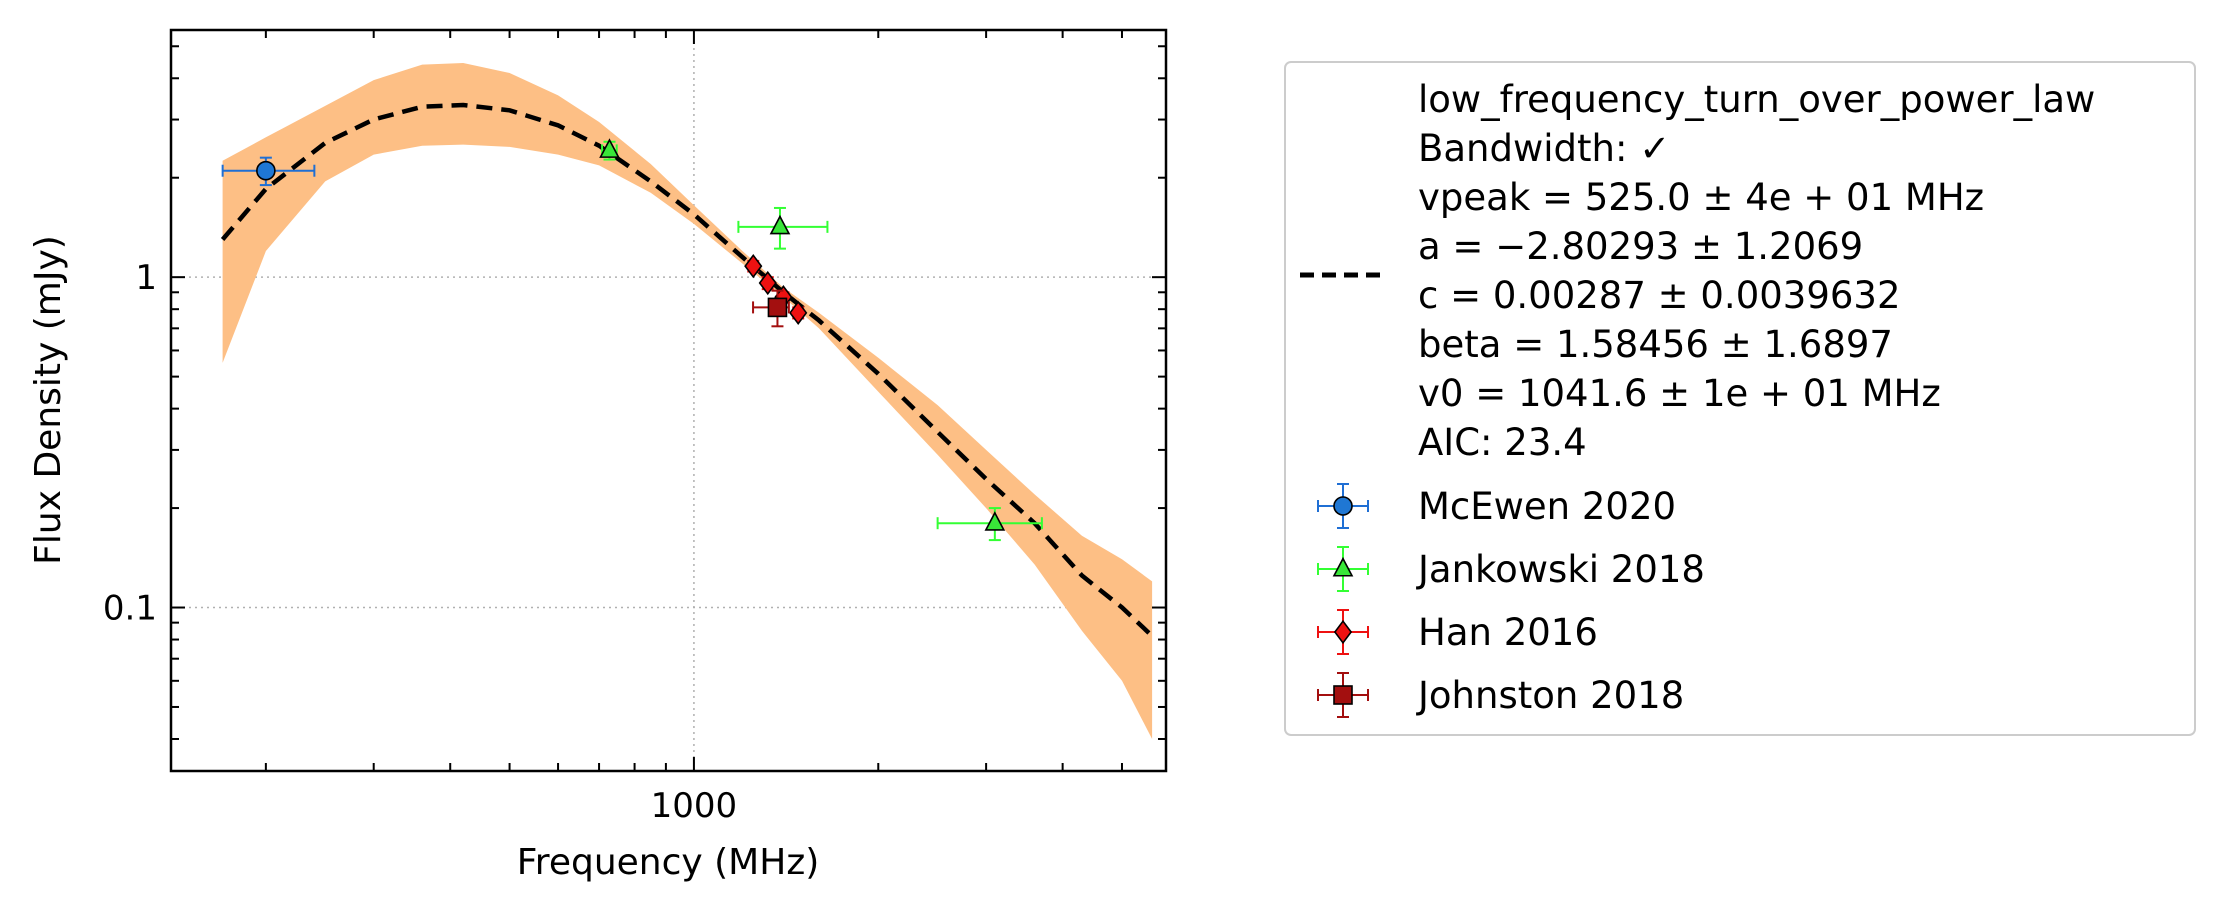 The height and width of the screenshot is (914, 2223). I want to click on series-mcewen-2020, so click(268, 171).